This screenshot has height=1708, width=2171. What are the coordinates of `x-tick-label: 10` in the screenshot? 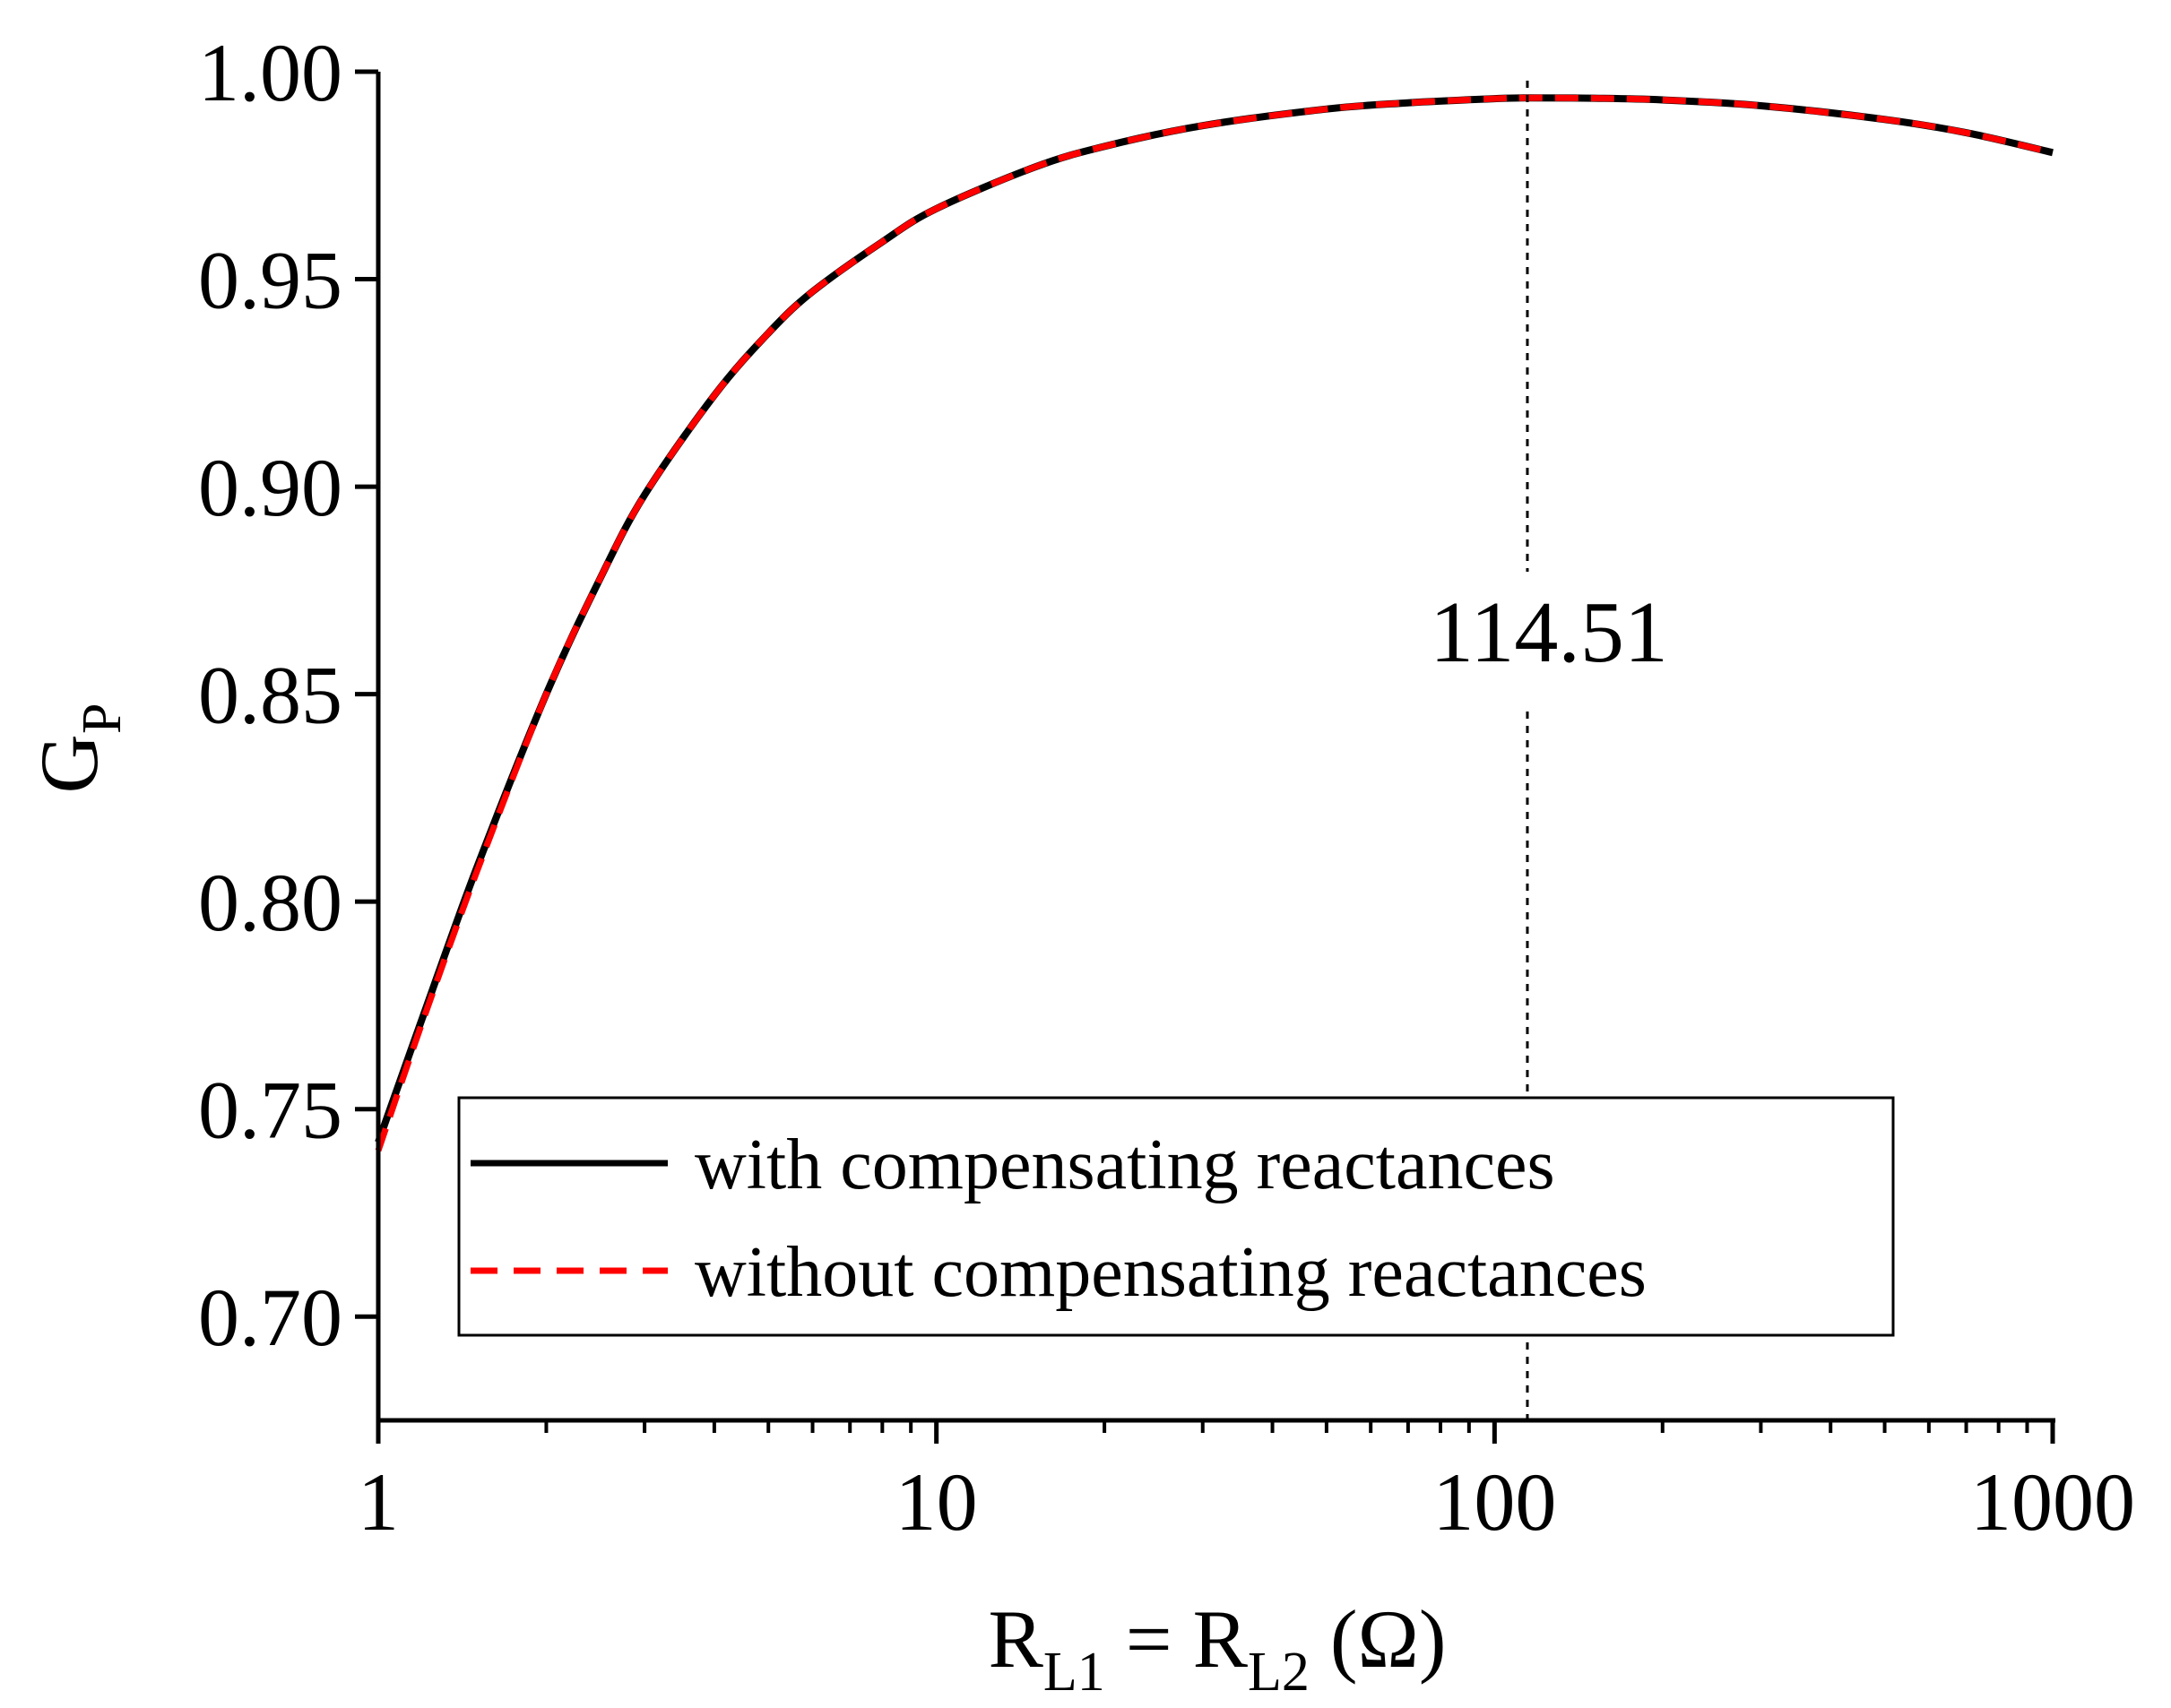 It's located at (936, 1502).